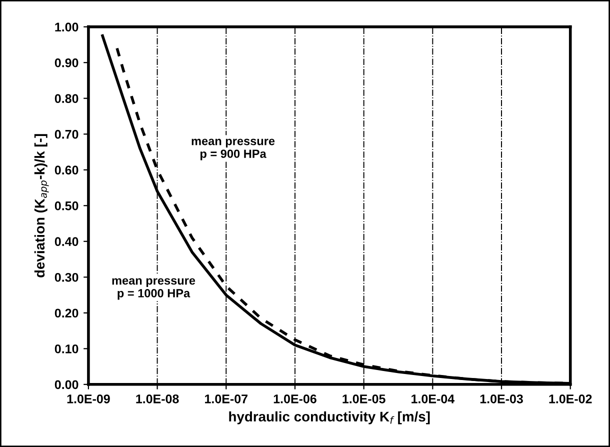 The width and height of the screenshot is (610, 447). What do you see at coordinates (329, 417) in the screenshot?
I see `x-axis-title: hydraulic conductivity K$_{f}$ [m/s]` at bounding box center [329, 417].